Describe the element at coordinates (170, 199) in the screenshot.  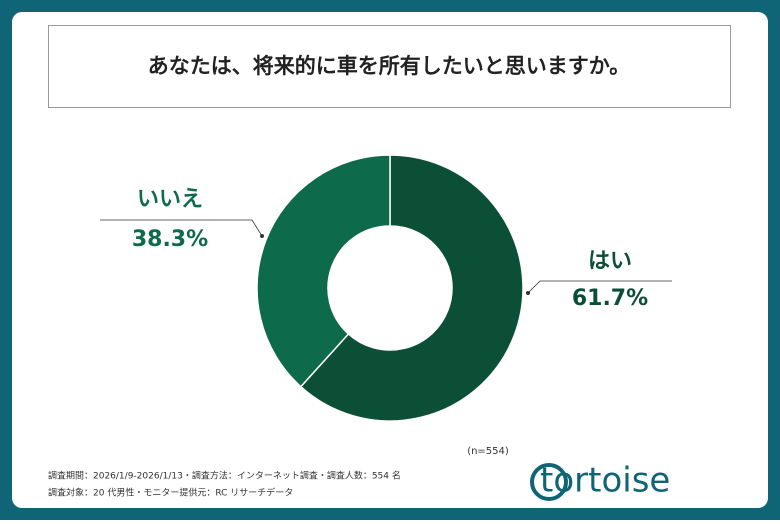
I see `category-label: いいえ` at that location.